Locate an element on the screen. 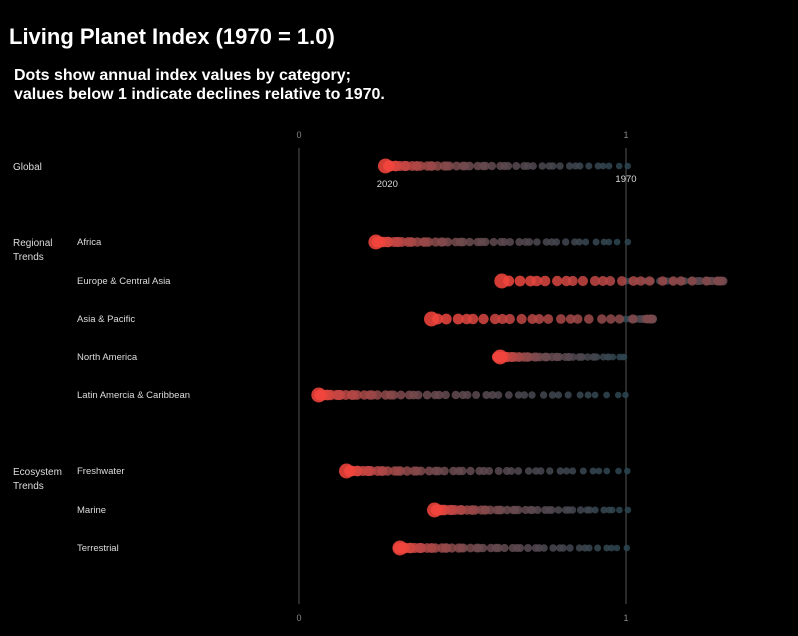 Image resolution: width=798 pixels, height=636 pixels. row-label: Terrestrial is located at coordinates (98, 548).